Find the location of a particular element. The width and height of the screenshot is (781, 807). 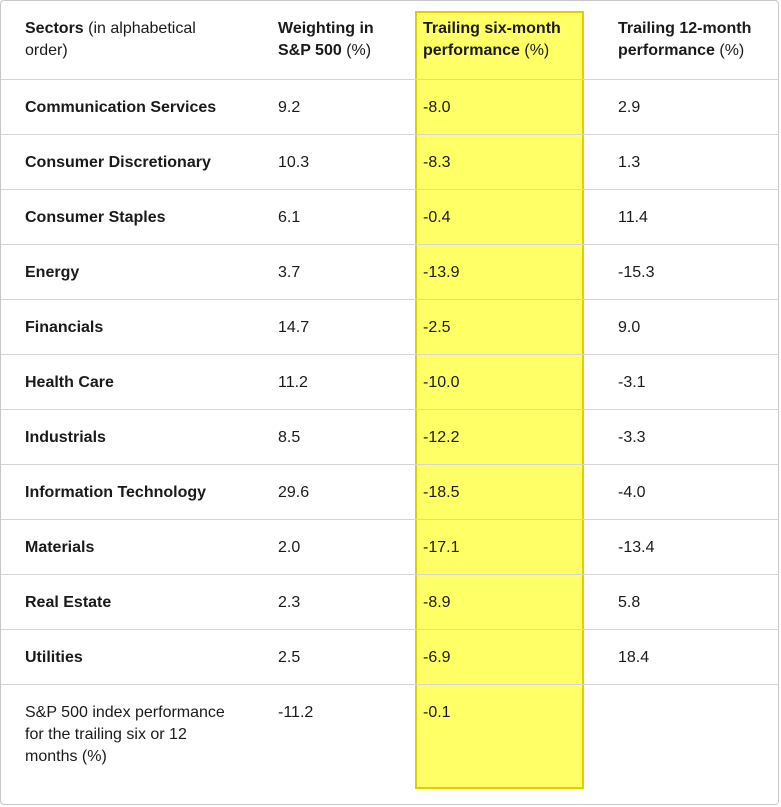

twelve-month-cell: -13.4 is located at coordinates (636, 547).